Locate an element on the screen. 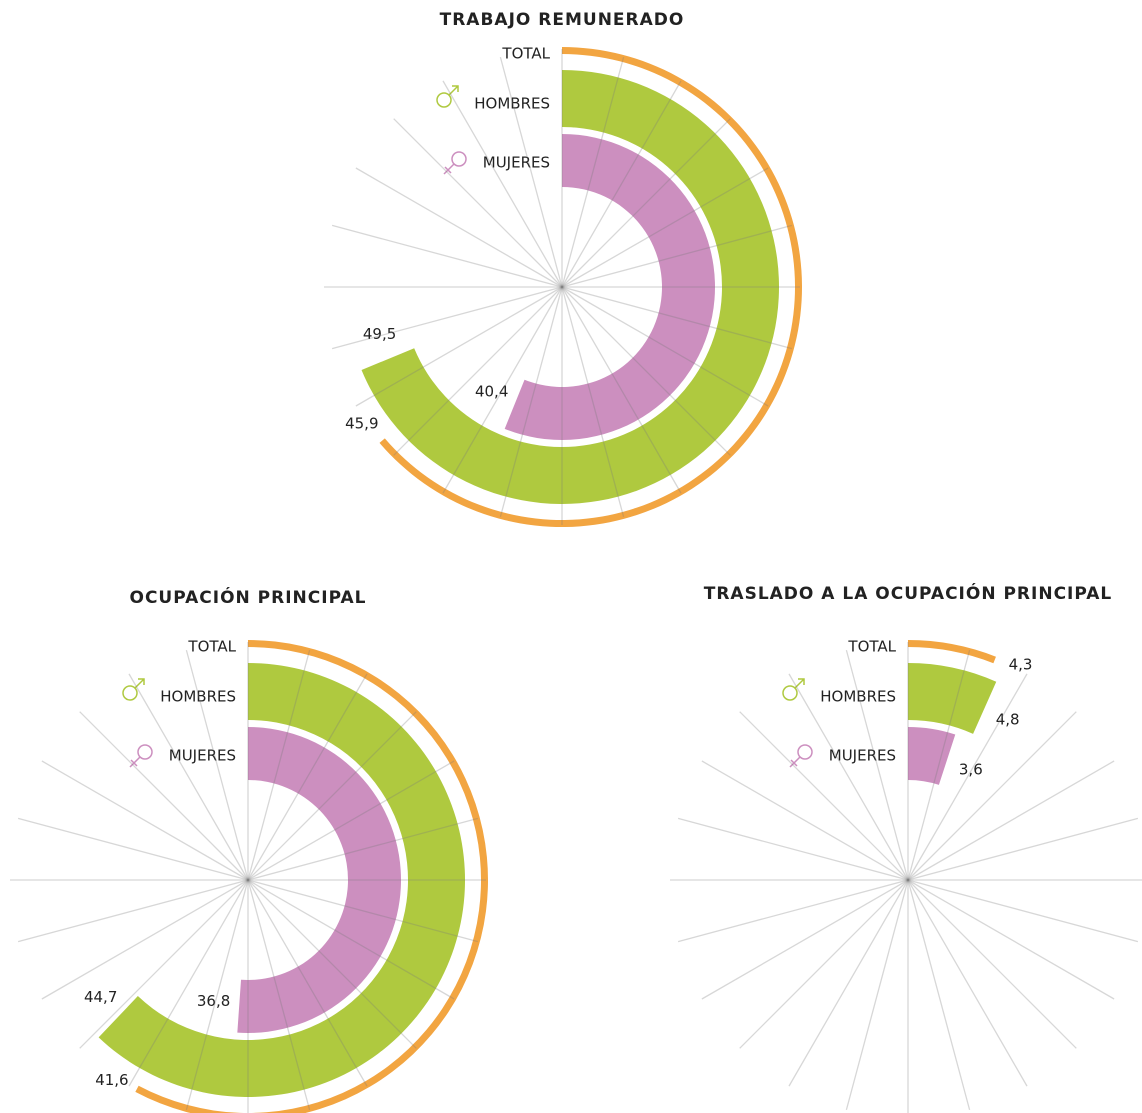 The height and width of the screenshot is (1113, 1142). value-label: 3,6 is located at coordinates (971, 770).